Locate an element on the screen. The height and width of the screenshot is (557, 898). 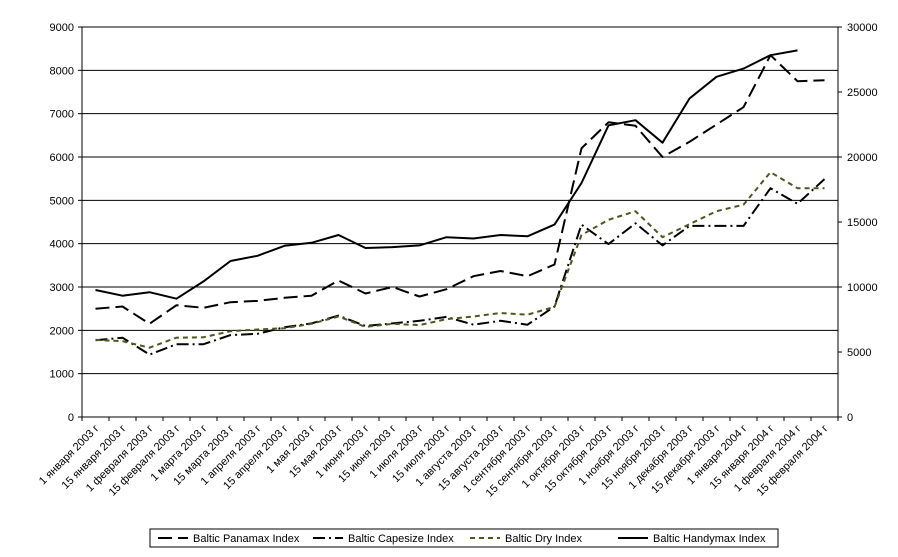
baltic-panamax-index-legend-label: Baltic Panamax Index is located at coordinates (246, 539).